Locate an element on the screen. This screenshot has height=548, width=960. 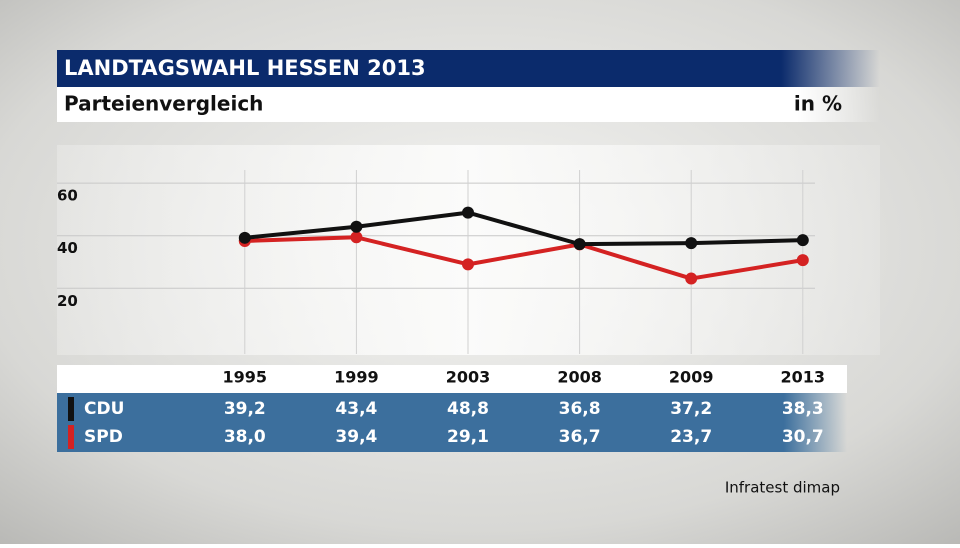
x-tick-label: 2013 is located at coordinates (803, 377).